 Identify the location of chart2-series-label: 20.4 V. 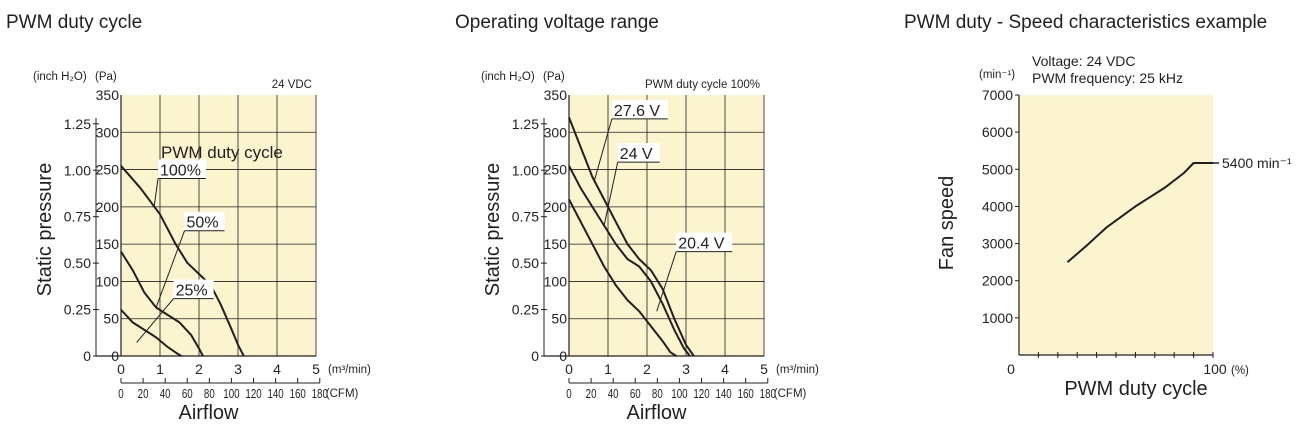
(701, 244).